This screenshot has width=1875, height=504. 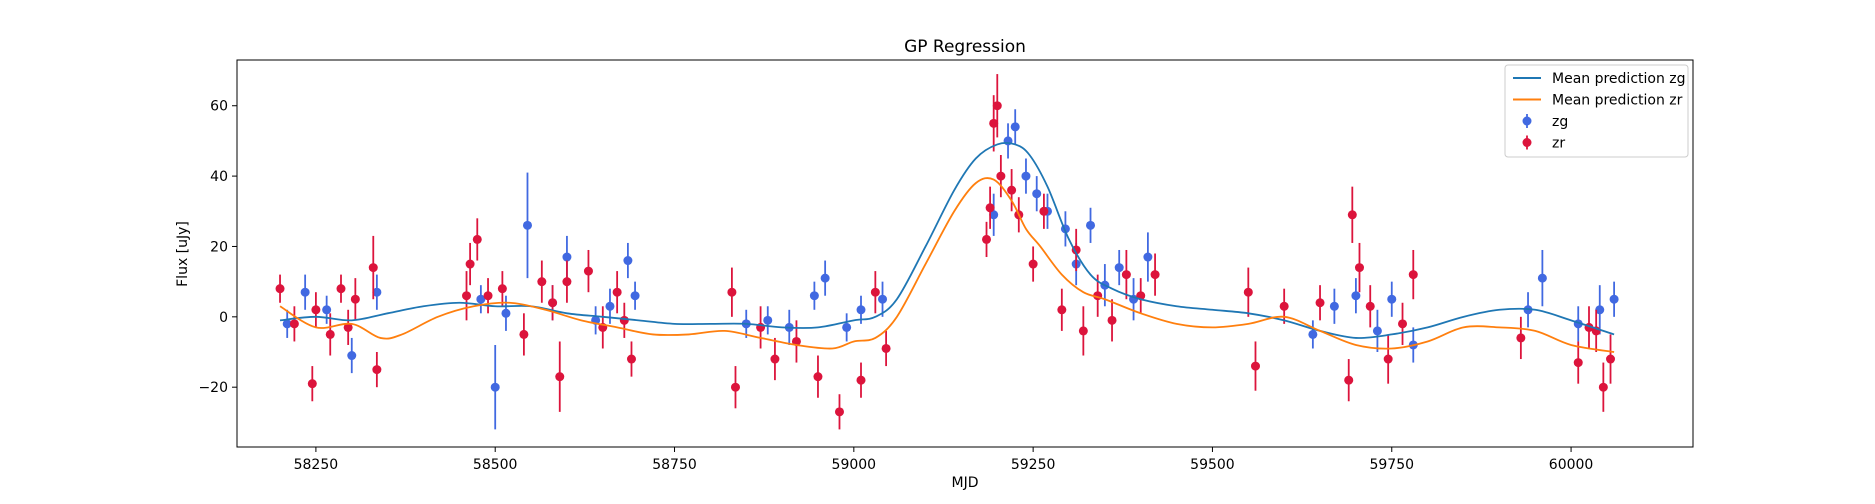 I want to click on x-tick-label-60000: 60000, so click(x=1571, y=465).